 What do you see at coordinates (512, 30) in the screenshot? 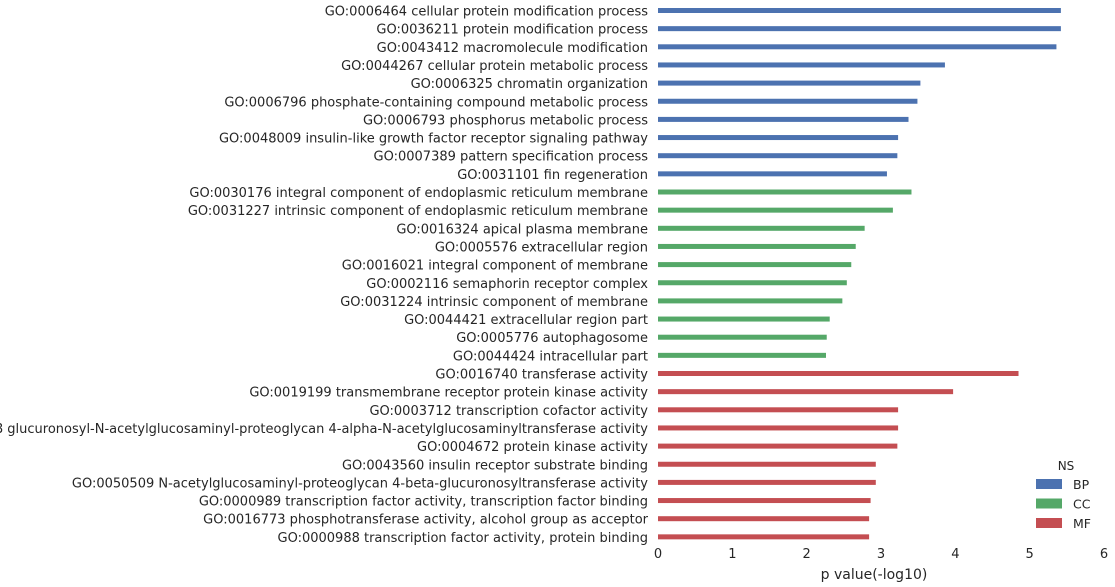
I see `category-label: GO:0036211 protein modification process` at bounding box center [512, 30].